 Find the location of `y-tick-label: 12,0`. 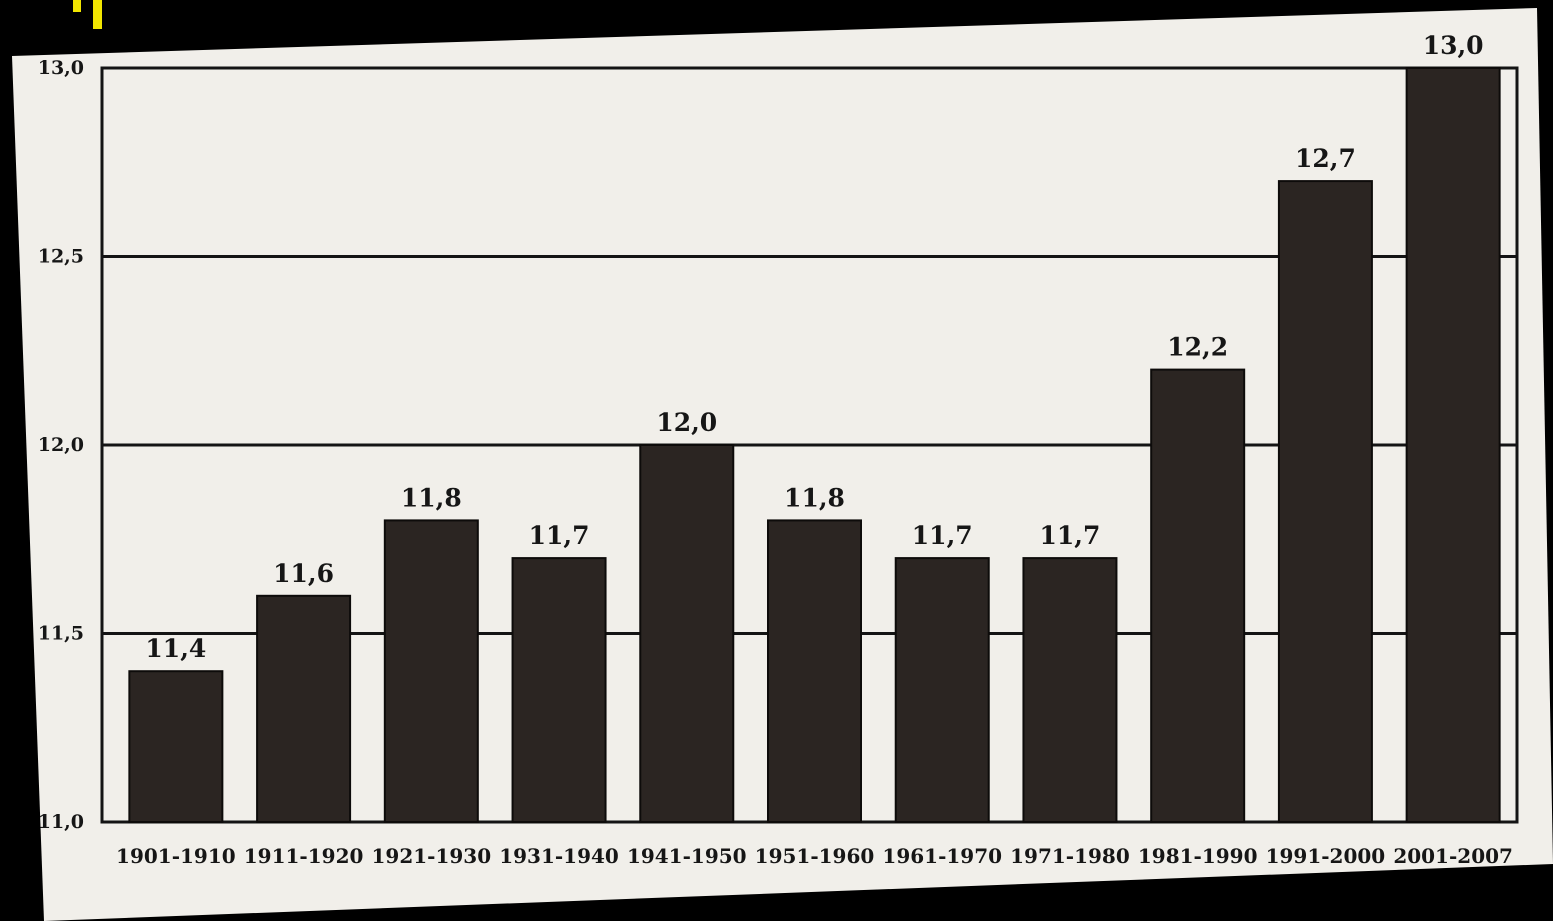

y-tick-label: 12,0 is located at coordinates (61, 445).